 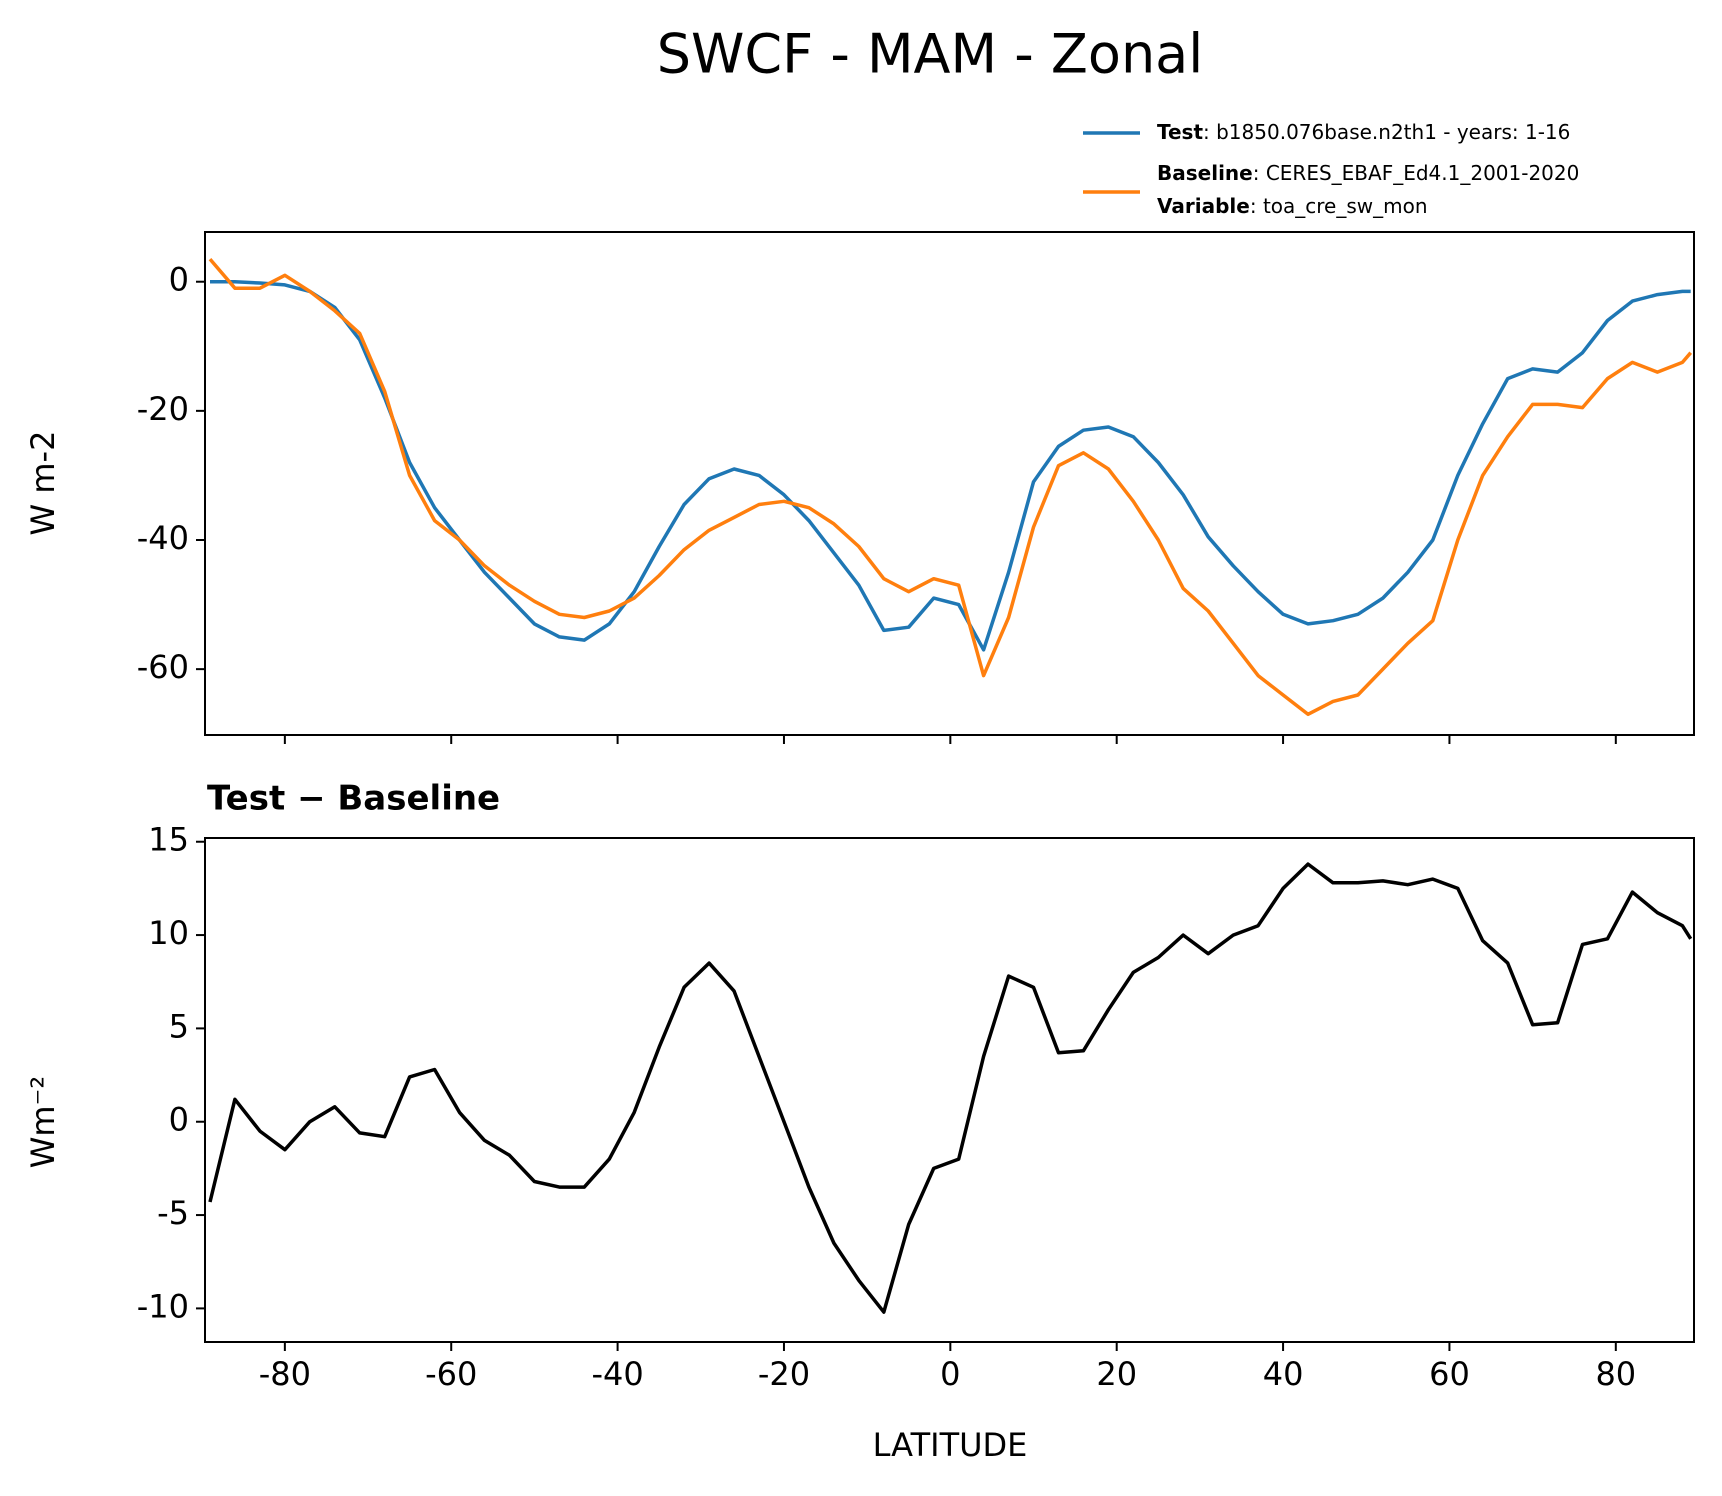 I want to click on y-tick-label: 15, so click(x=168, y=840).